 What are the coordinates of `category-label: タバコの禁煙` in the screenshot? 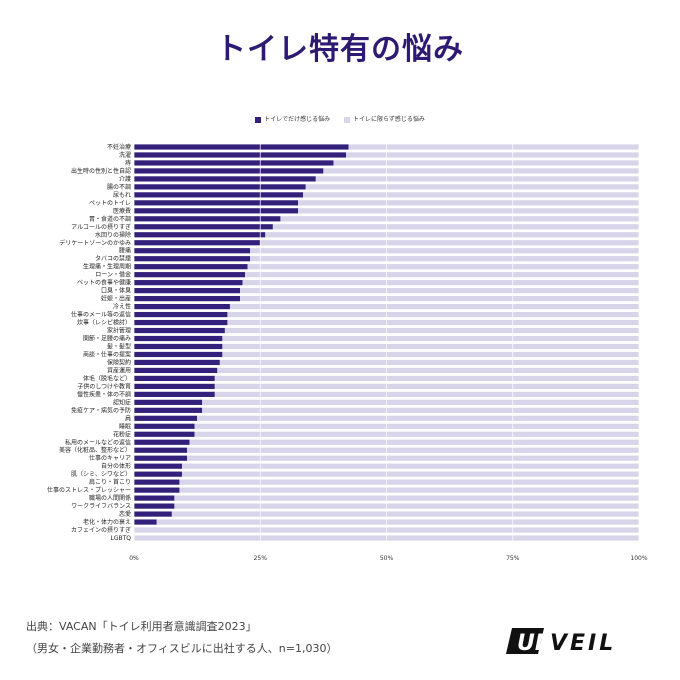 It's located at (113, 259).